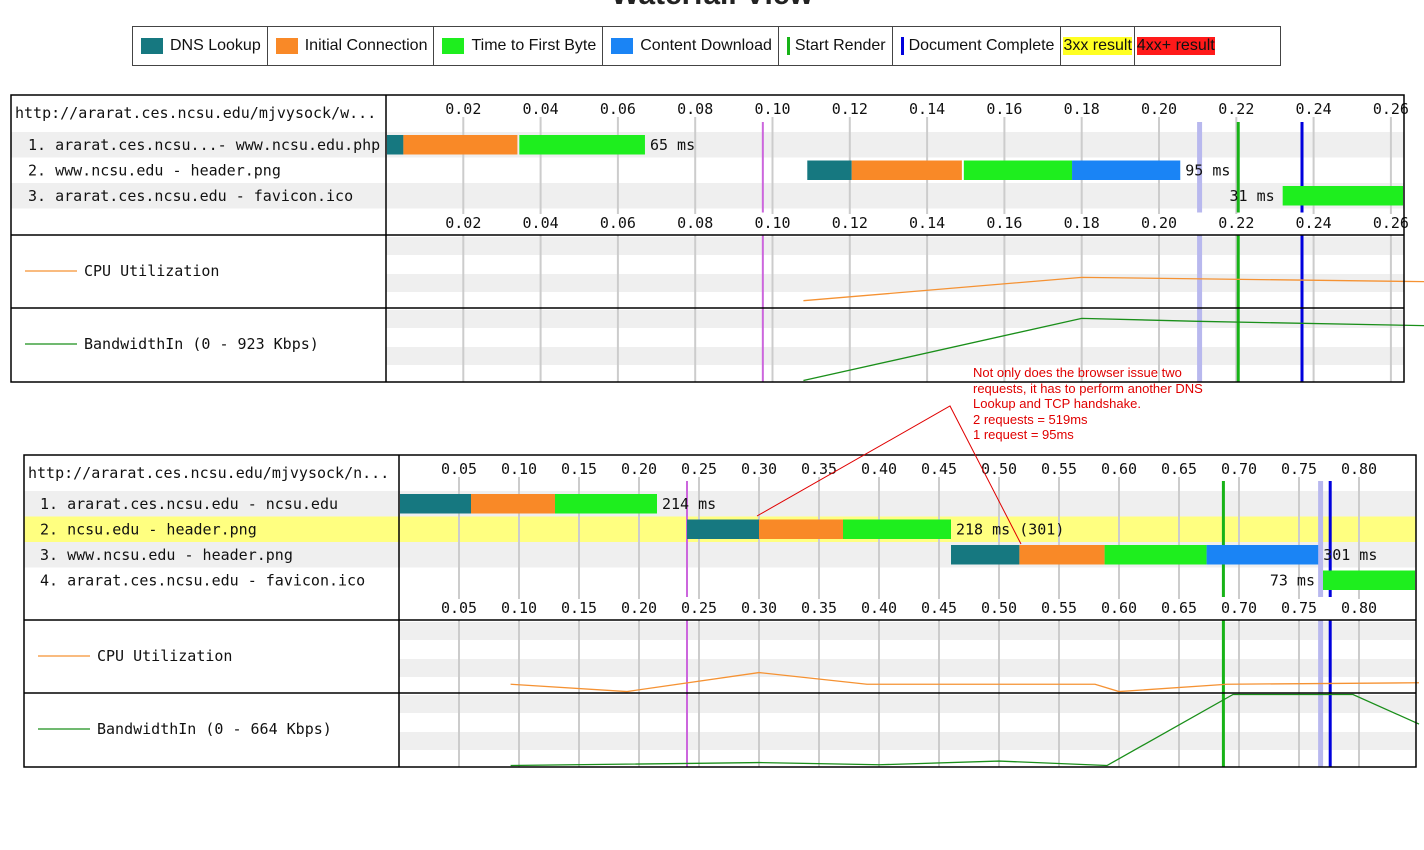 This screenshot has height=850, width=1424. I want to click on bandwidth-label: BandwidthIn (0 - 923 Kbps), so click(201, 344).